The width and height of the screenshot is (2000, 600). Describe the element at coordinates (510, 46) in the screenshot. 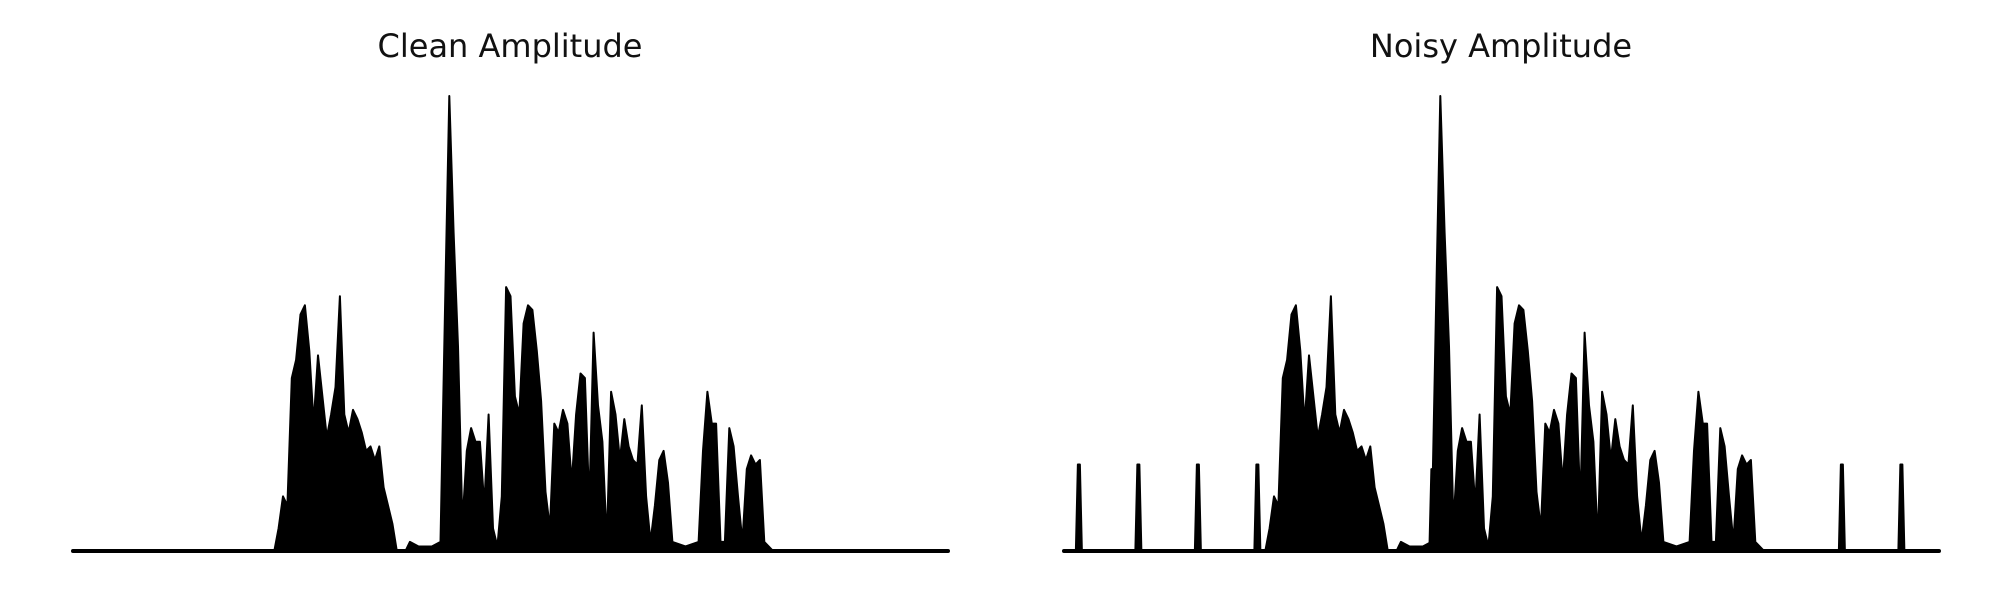

I see `clean-amplitude-title: Clean Amplitude` at that location.